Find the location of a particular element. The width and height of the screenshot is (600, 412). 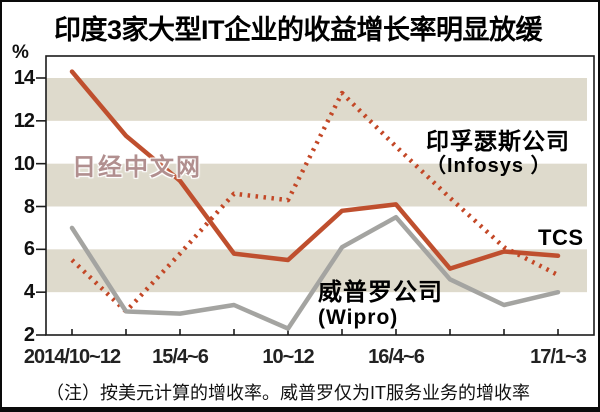

footnote: （注）按美元计算的增收率。威普罗仅为IT服务业务的增收率 is located at coordinates (288, 393).